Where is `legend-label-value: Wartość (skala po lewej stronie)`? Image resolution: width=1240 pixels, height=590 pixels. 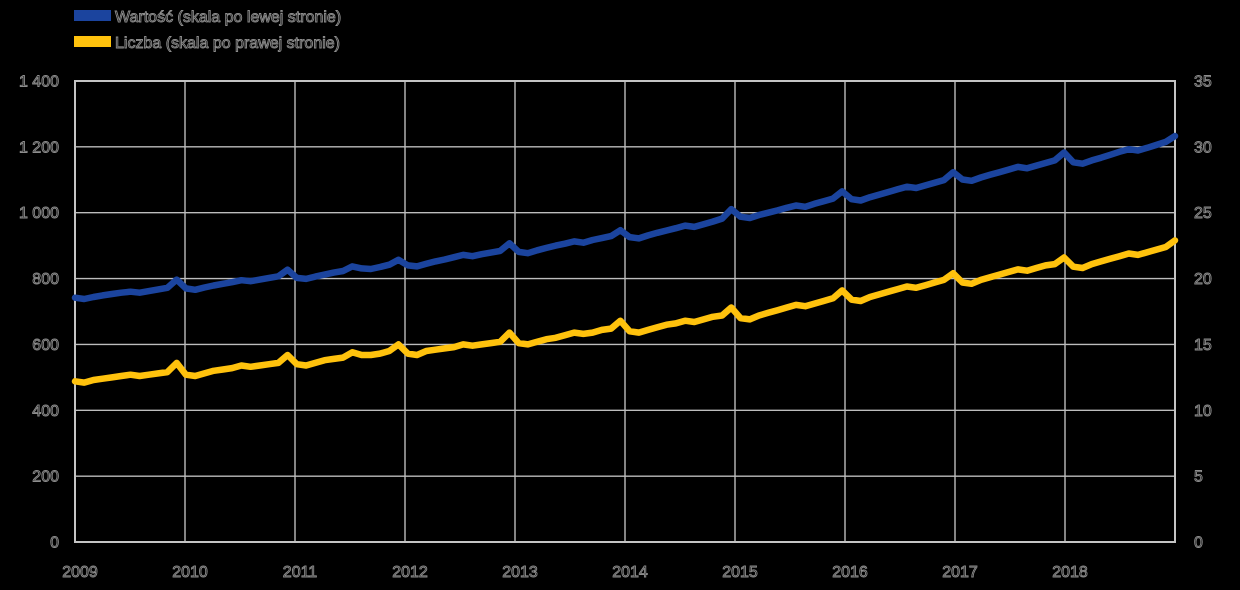 legend-label-value: Wartość (skala po lewej stronie) is located at coordinates (228, 17).